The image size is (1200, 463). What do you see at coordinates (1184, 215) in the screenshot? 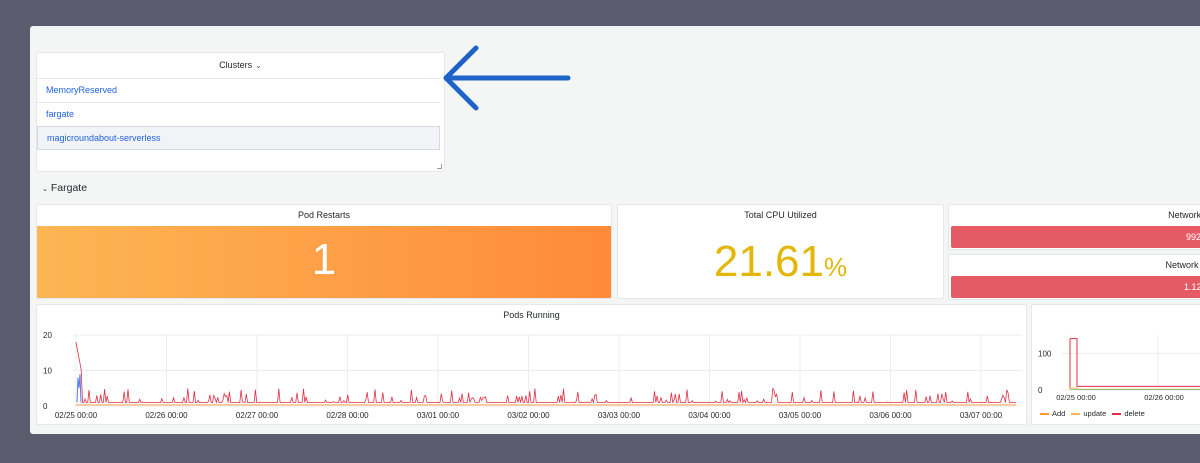
I see `panel-title: Network T` at bounding box center [1184, 215].